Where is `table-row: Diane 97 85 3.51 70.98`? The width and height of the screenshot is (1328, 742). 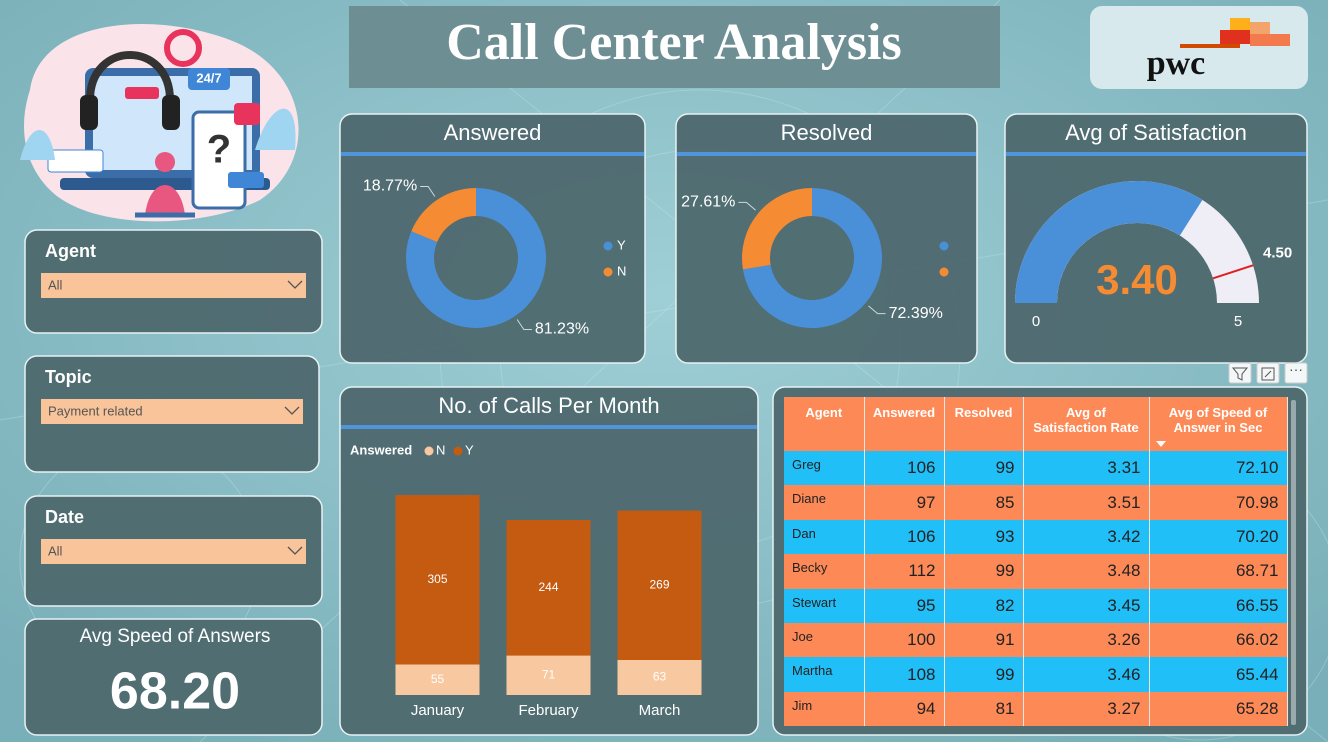 table-row: Diane 97 85 3.51 70.98 is located at coordinates (1036, 502).